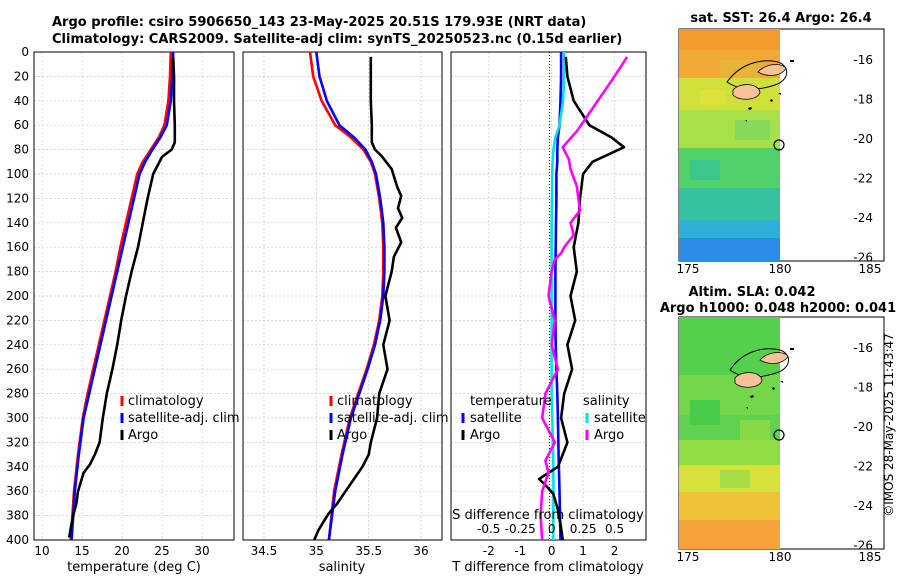 The height and width of the screenshot is (580, 900). Describe the element at coordinates (134, 567) in the screenshot. I see `temperature-xlabel: temperature (deg C)` at that location.